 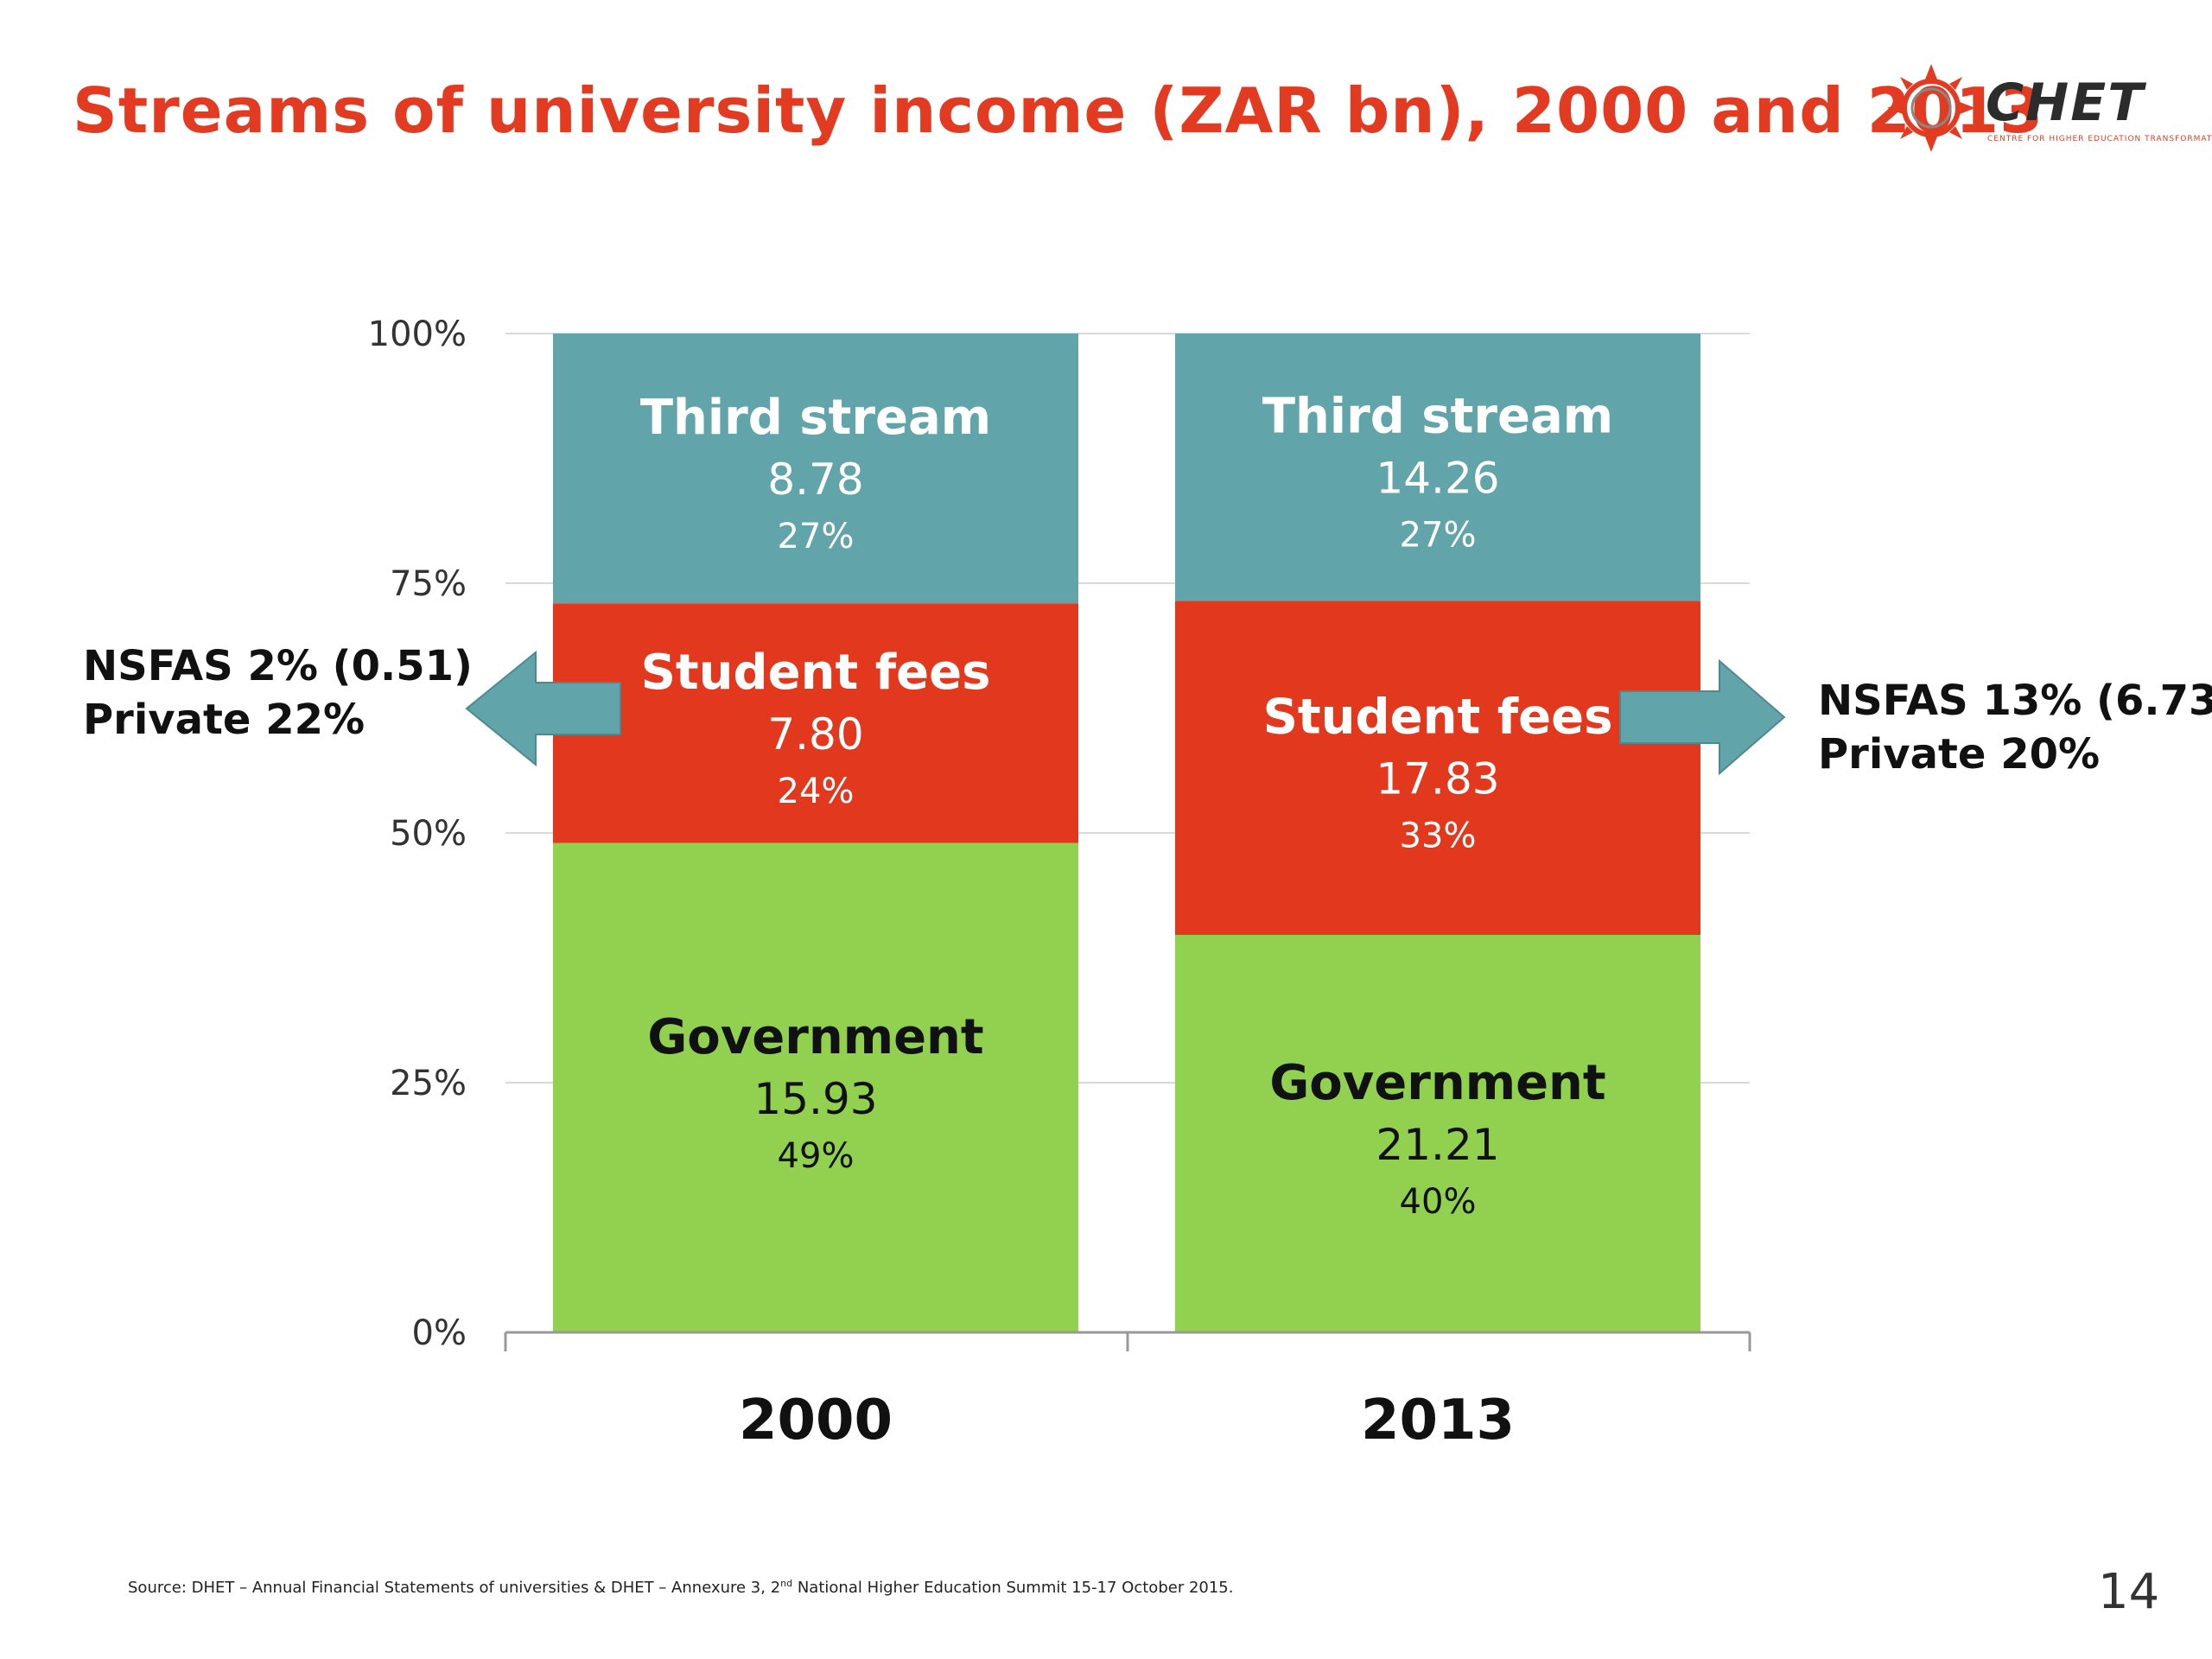 What do you see at coordinates (439, 1333) in the screenshot?
I see `y-tick-label: 0%` at bounding box center [439, 1333].